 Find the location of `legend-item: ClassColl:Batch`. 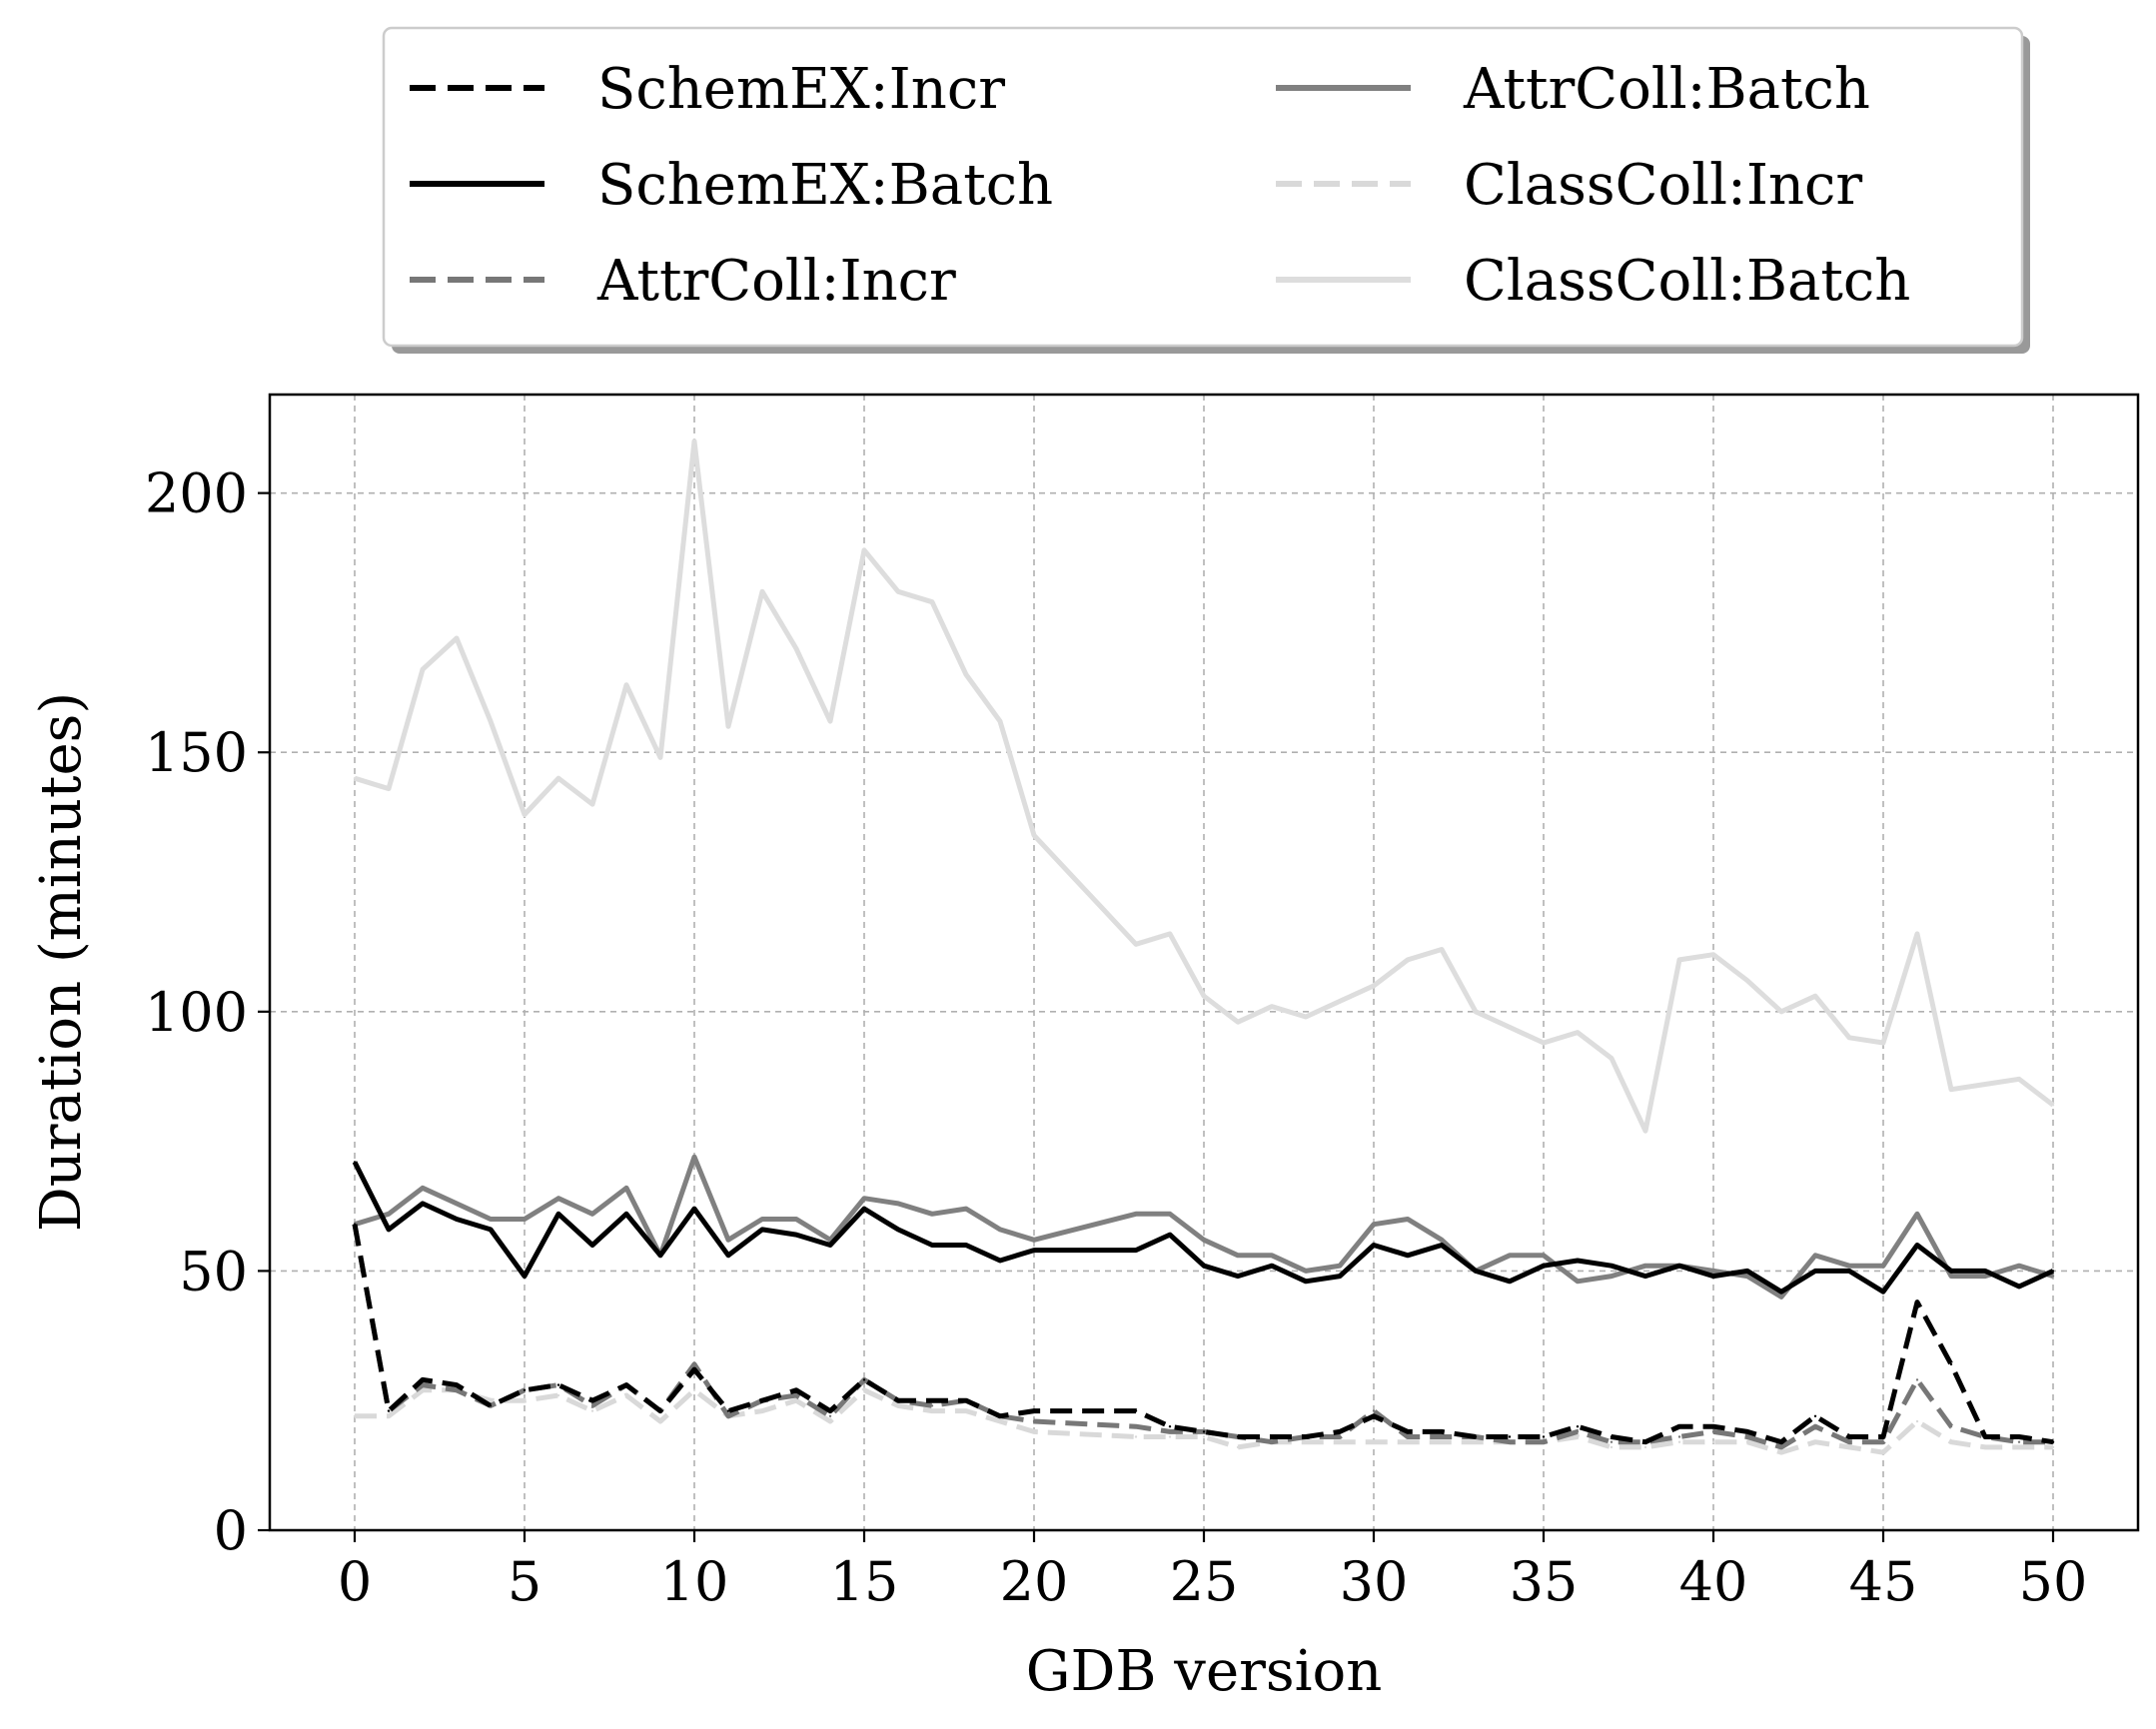

legend-item: ClassColl:Batch is located at coordinates (1593, 282).